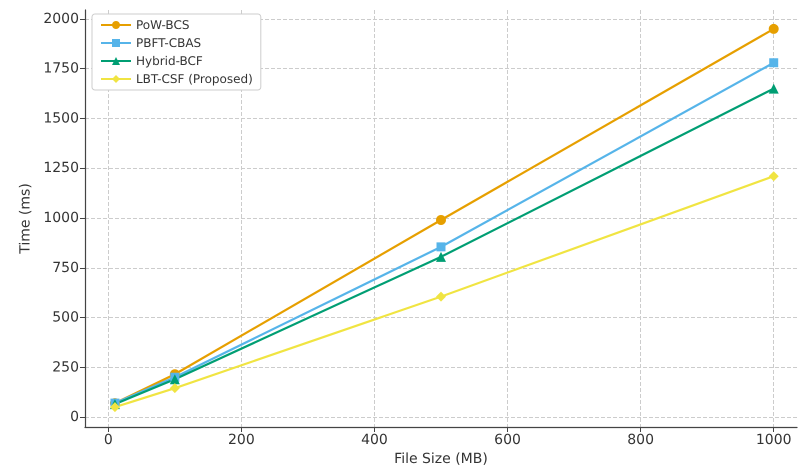  What do you see at coordinates (374, 440) in the screenshot?
I see `x-tick-label: 400` at bounding box center [374, 440].